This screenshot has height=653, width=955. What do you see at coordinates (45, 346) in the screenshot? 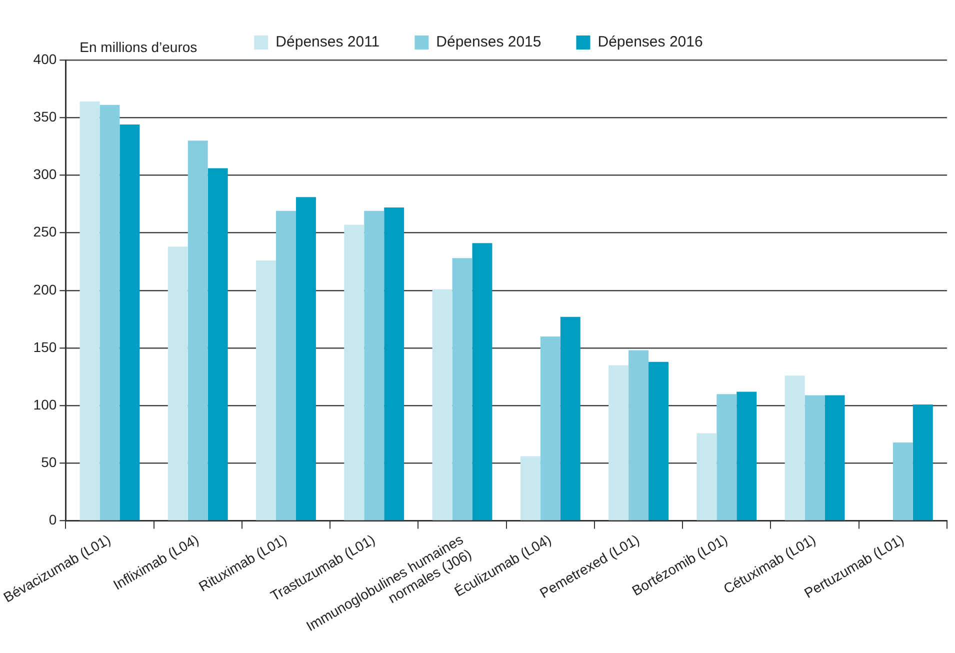
I see `y-tick-label: 150` at bounding box center [45, 346].